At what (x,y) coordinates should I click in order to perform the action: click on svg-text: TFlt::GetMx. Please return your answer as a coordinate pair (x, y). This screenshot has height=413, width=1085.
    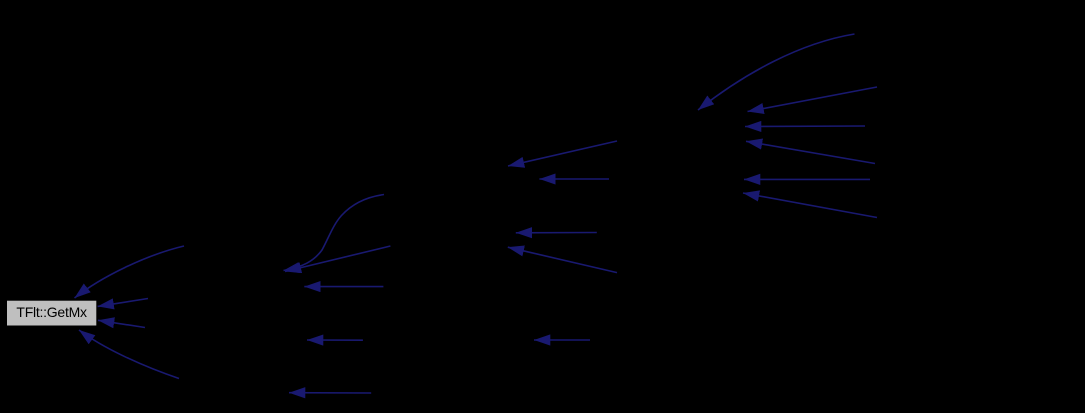
    Looking at the image, I should click on (51, 312).